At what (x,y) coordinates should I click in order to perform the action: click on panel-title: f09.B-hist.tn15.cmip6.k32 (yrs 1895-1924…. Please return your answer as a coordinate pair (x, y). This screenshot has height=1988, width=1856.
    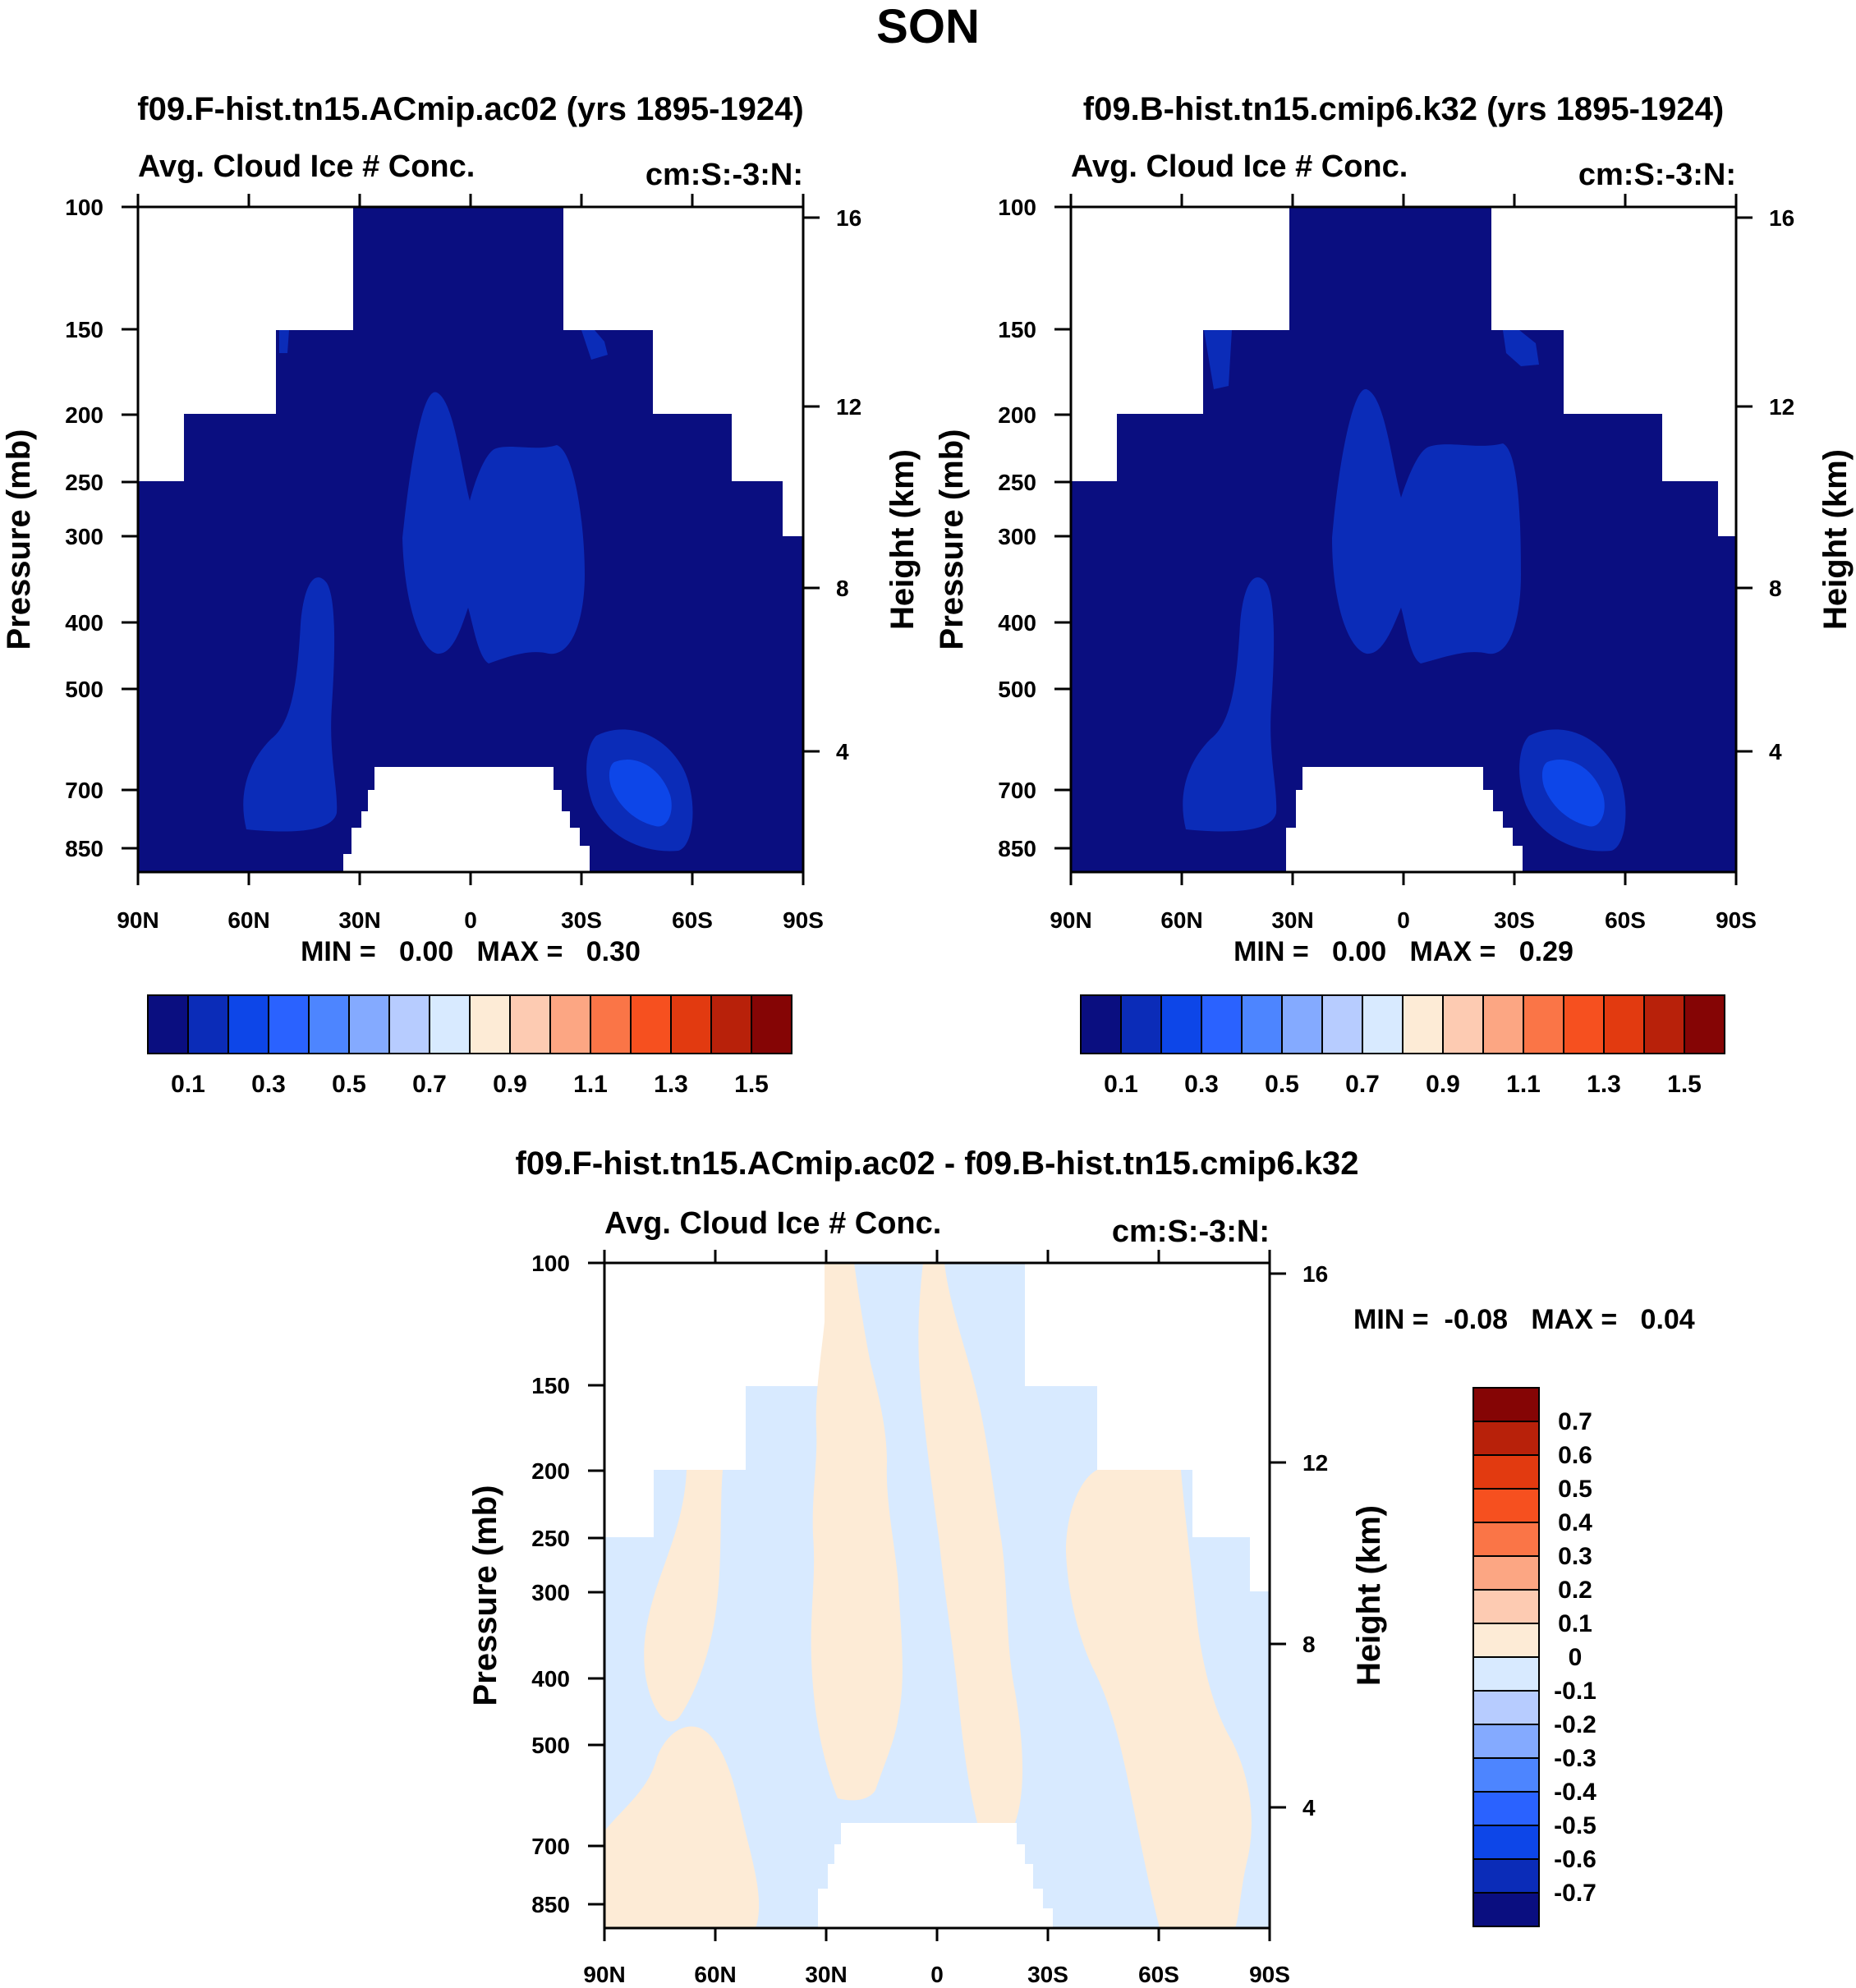
    Looking at the image, I should click on (1403, 109).